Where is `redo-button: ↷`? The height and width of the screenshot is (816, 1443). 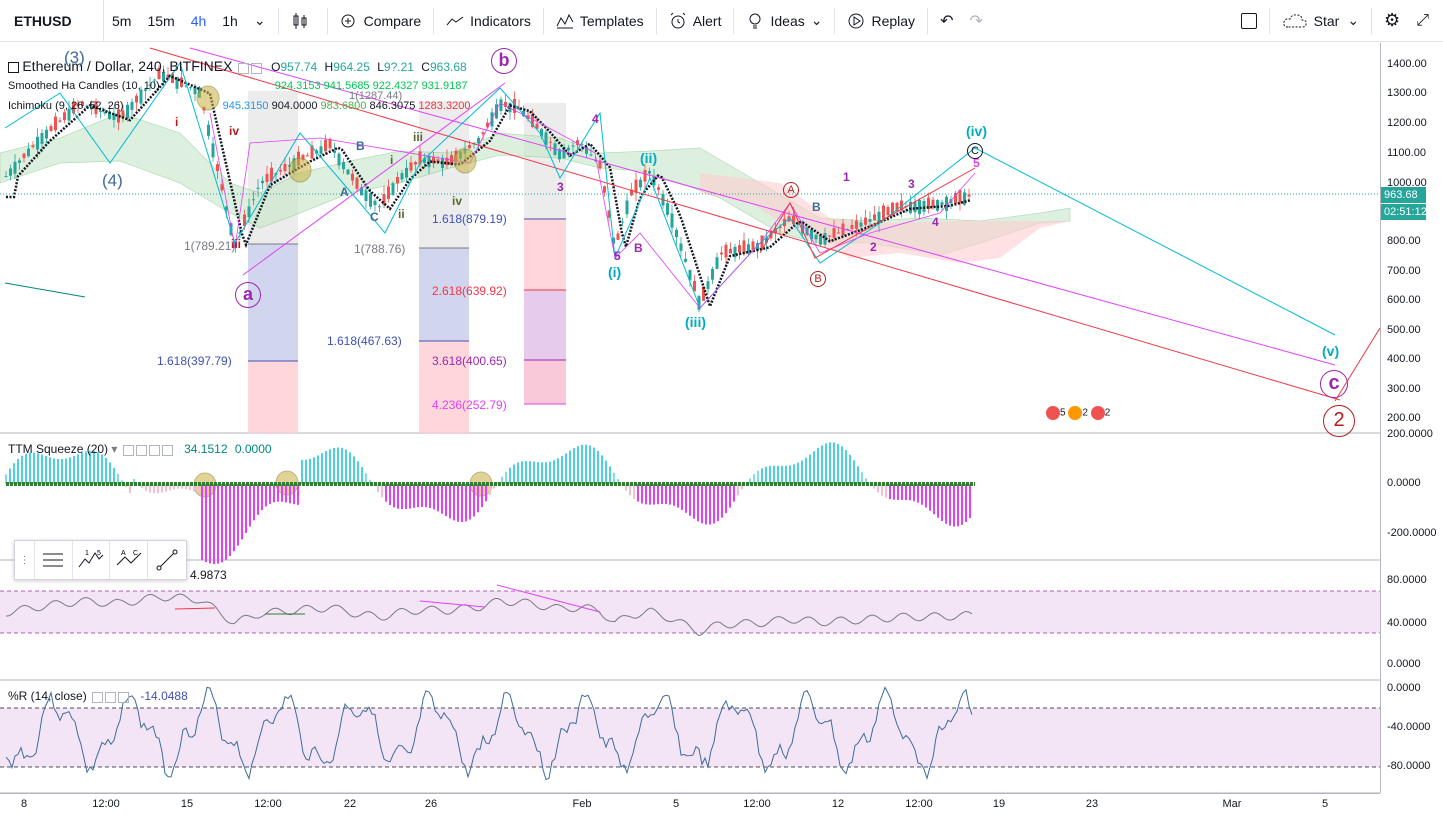
redo-button: ↷ is located at coordinates (975, 21).